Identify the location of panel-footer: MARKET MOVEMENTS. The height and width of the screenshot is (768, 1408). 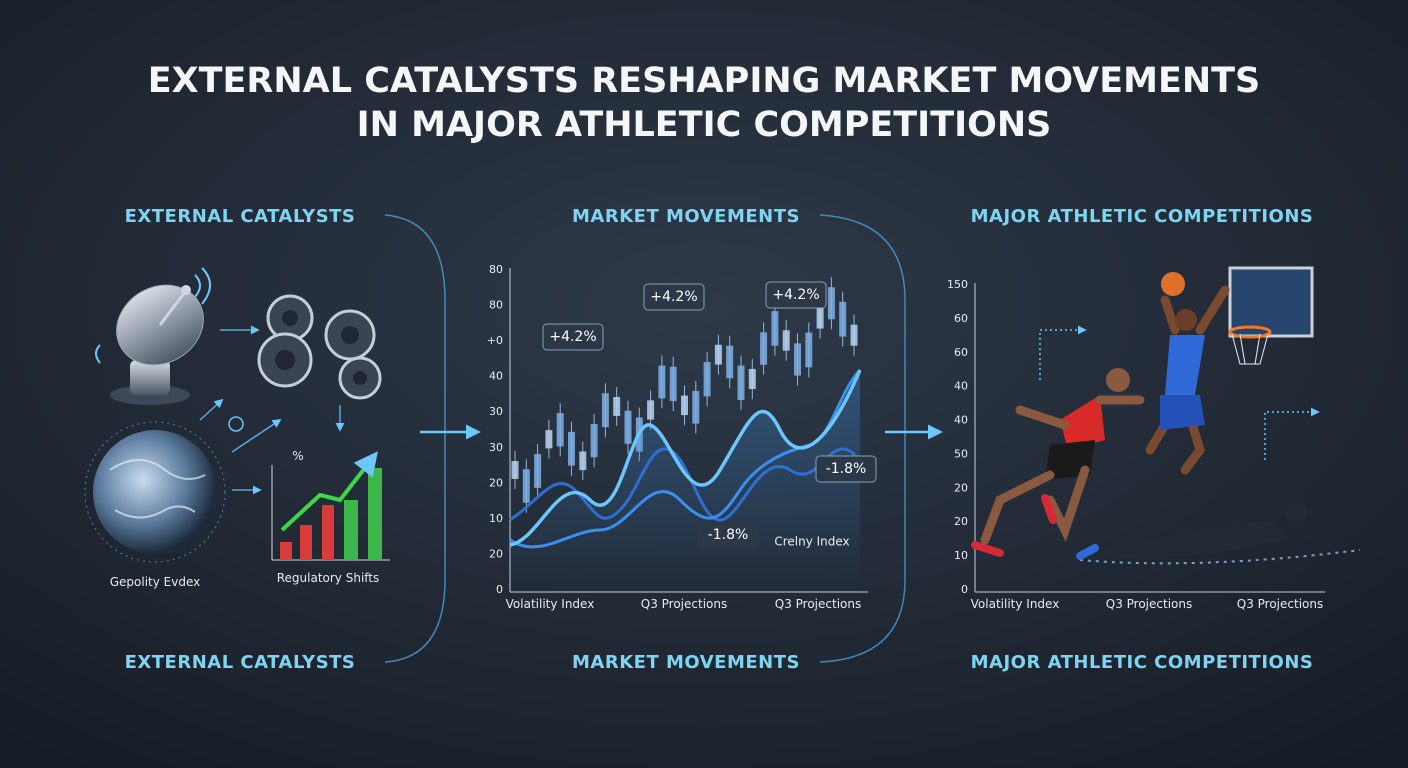
(686, 662).